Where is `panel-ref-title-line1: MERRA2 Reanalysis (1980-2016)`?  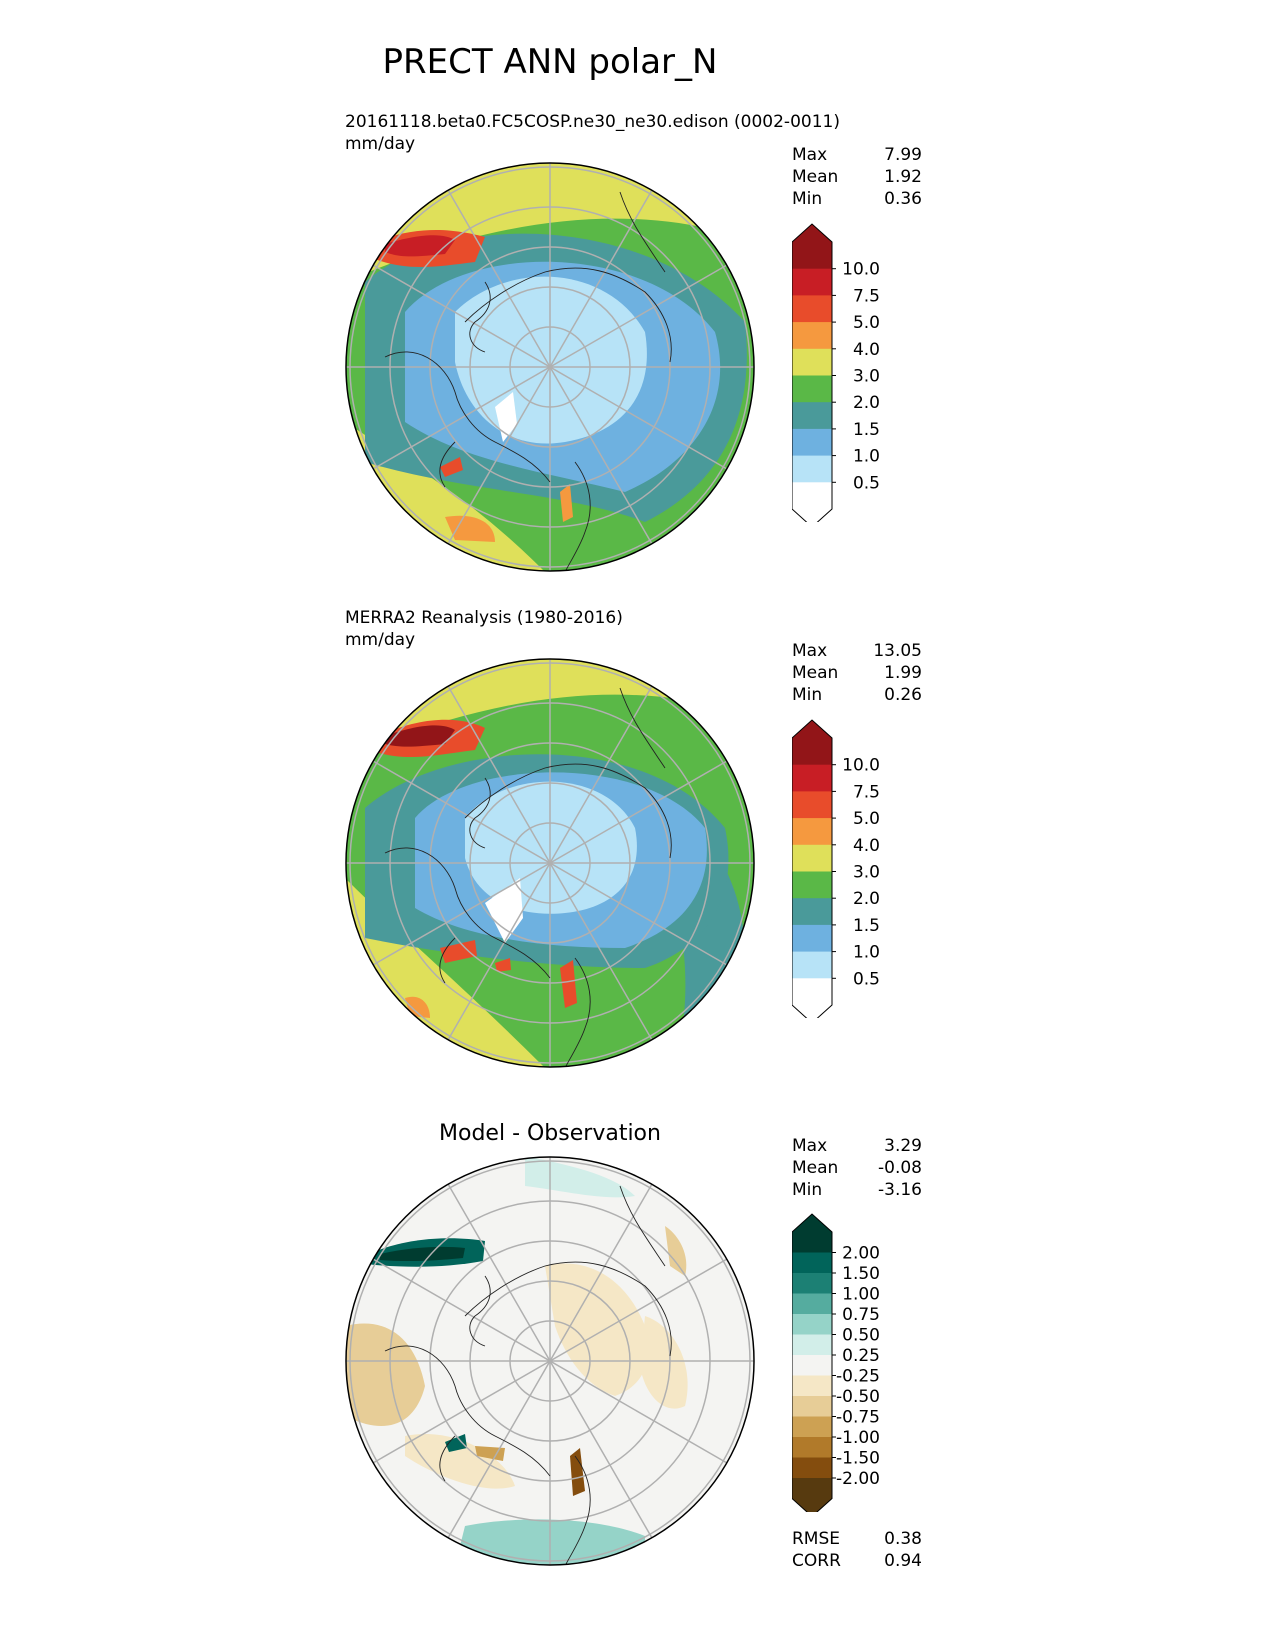 panel-ref-title-line1: MERRA2 Reanalysis (1980-2016) is located at coordinates (484, 618).